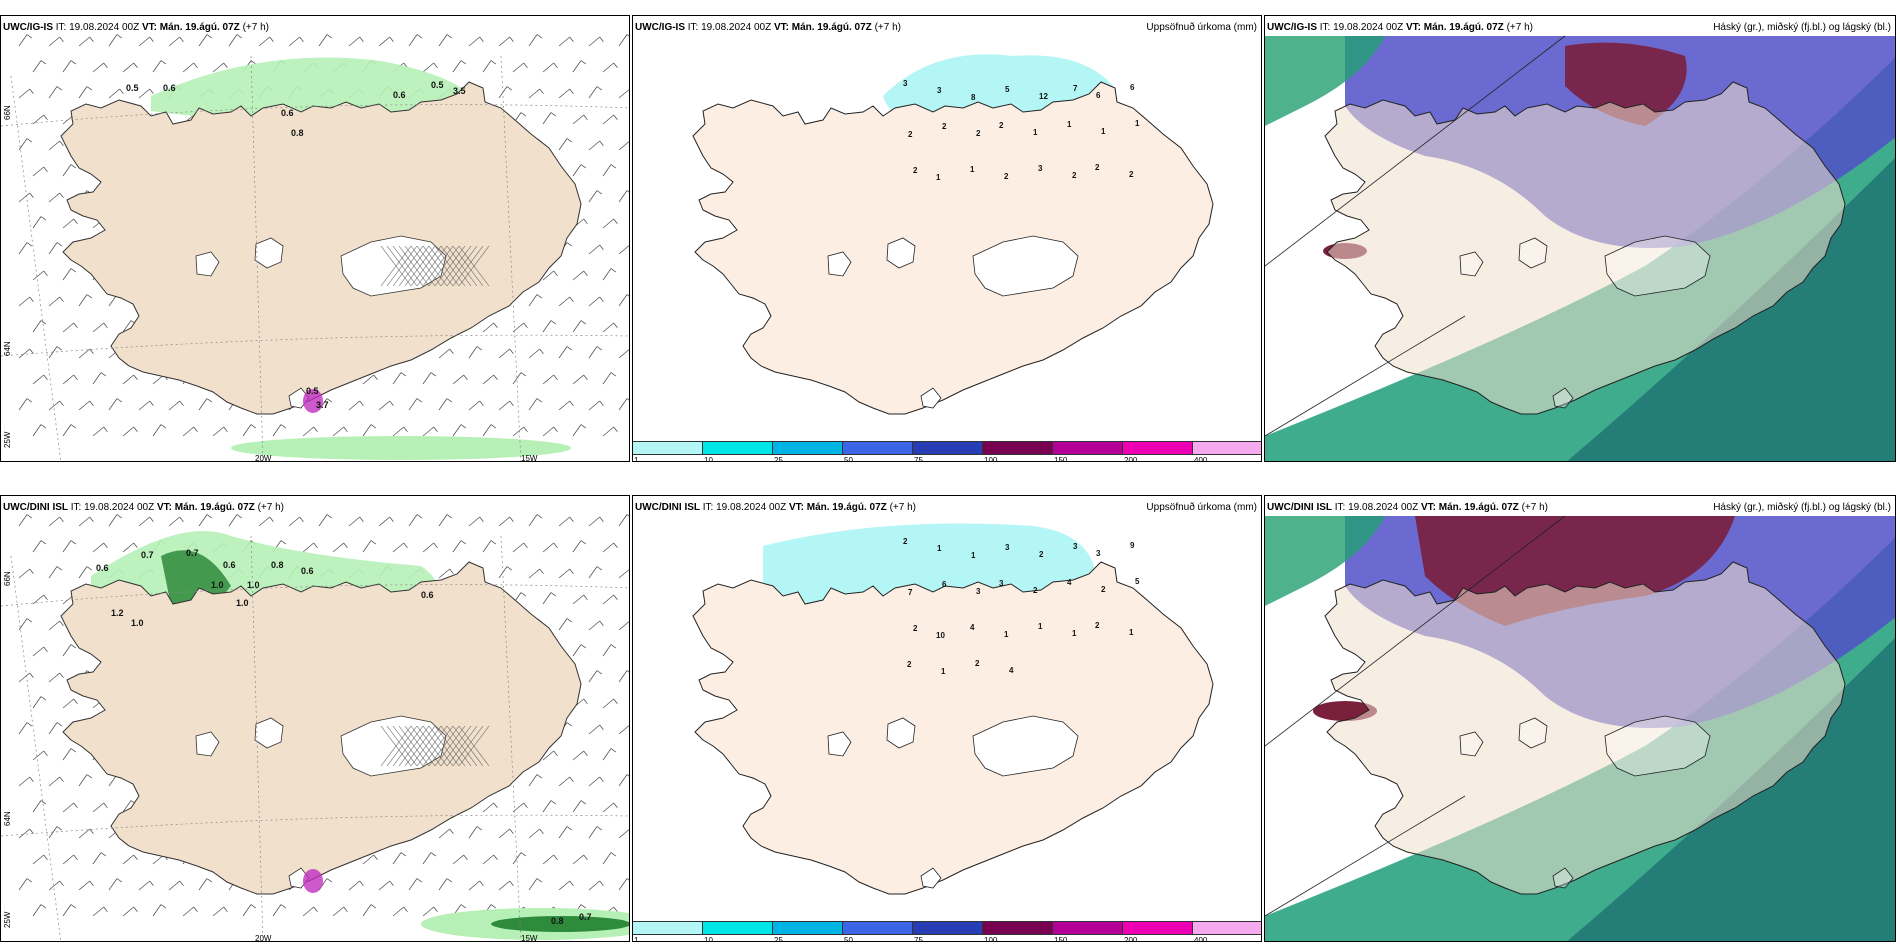 Image resolution: width=1900 pixels, height=950 pixels. Describe the element at coordinates (1201, 459) in the screenshot. I see `colorbar-tick-label: 400` at that location.